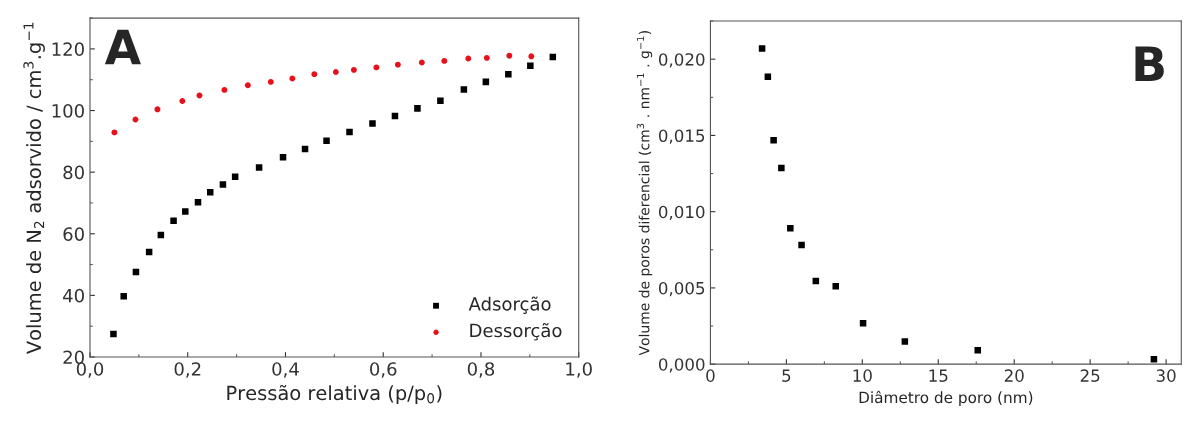  What do you see at coordinates (73, 172) in the screenshot?
I see `y-tick-label: 80` at bounding box center [73, 172].